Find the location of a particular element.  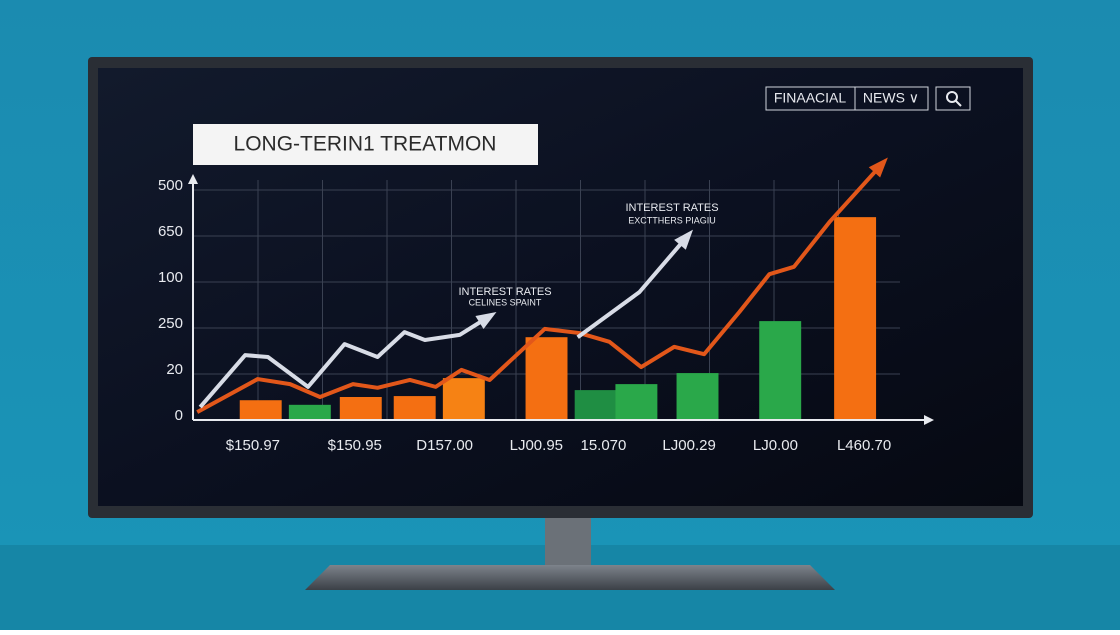

nav-brand: FINAACIAL is located at coordinates (810, 98).